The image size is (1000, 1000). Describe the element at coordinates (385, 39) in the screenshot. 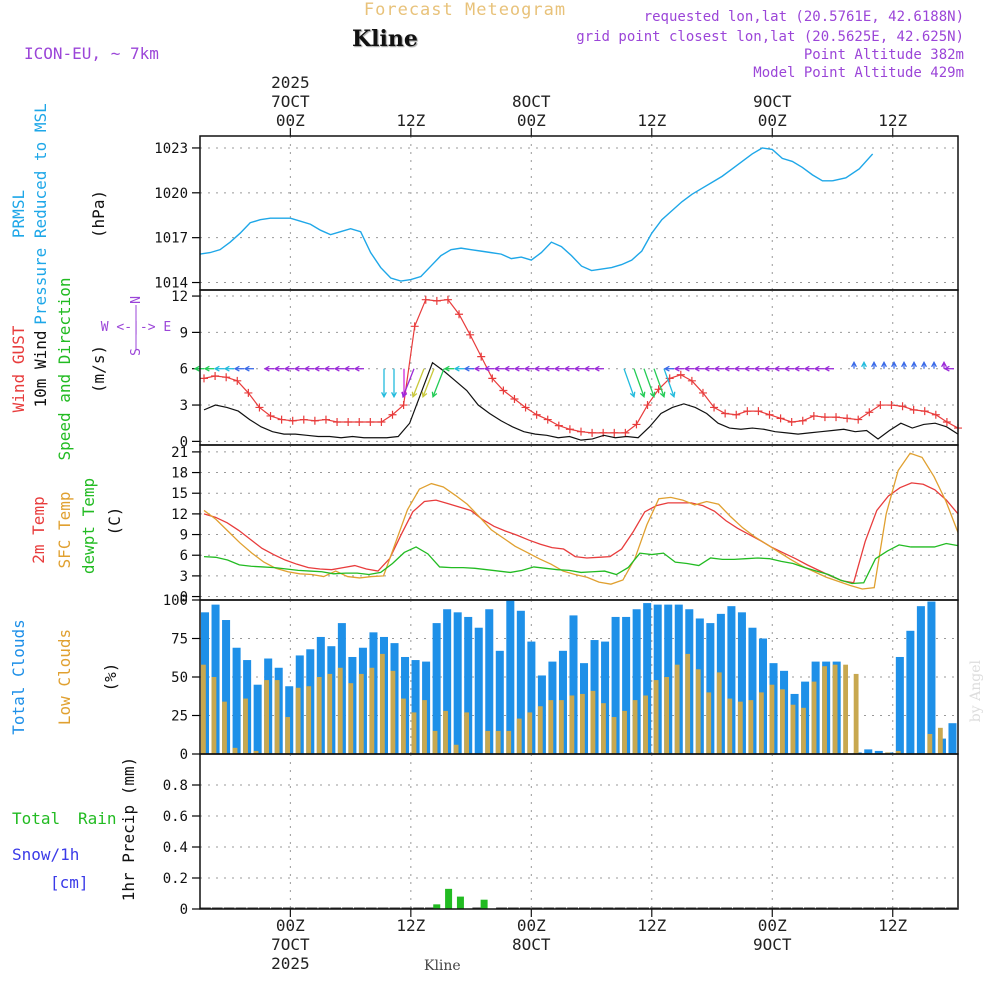

I see `station-name: Kline` at that location.